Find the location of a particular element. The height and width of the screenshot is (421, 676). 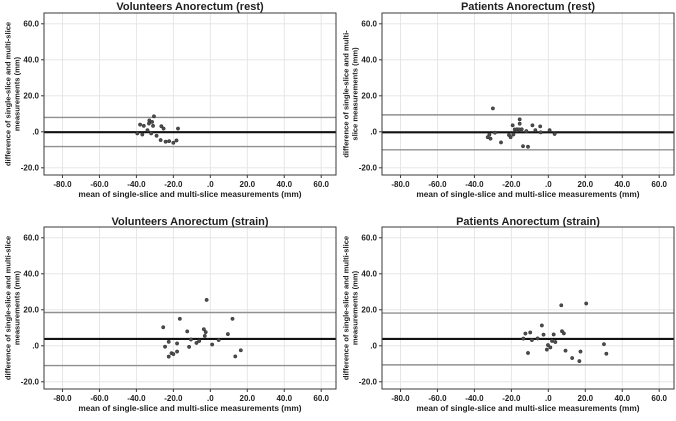

x-tick-label: -80.0 is located at coordinates (62, 398).